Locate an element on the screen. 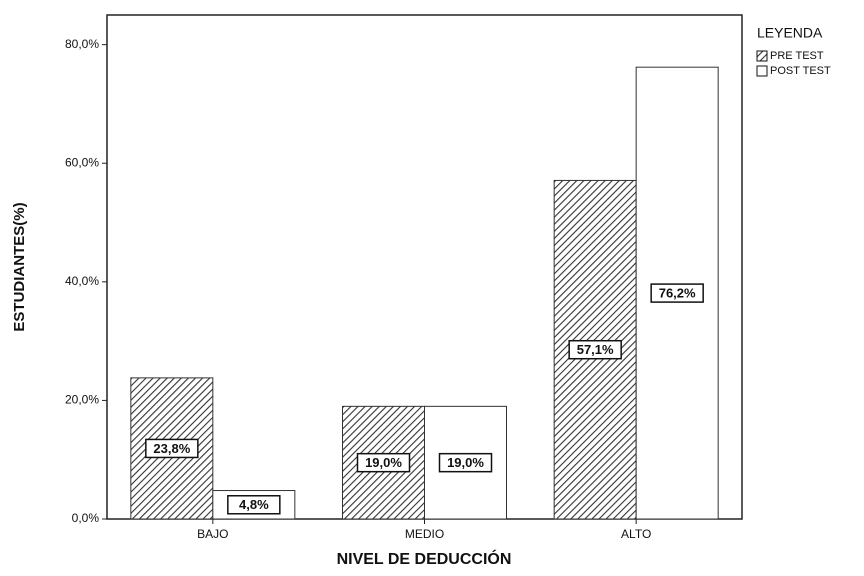 The height and width of the screenshot is (576, 864). x-tick-label: MEDIO is located at coordinates (424, 534).